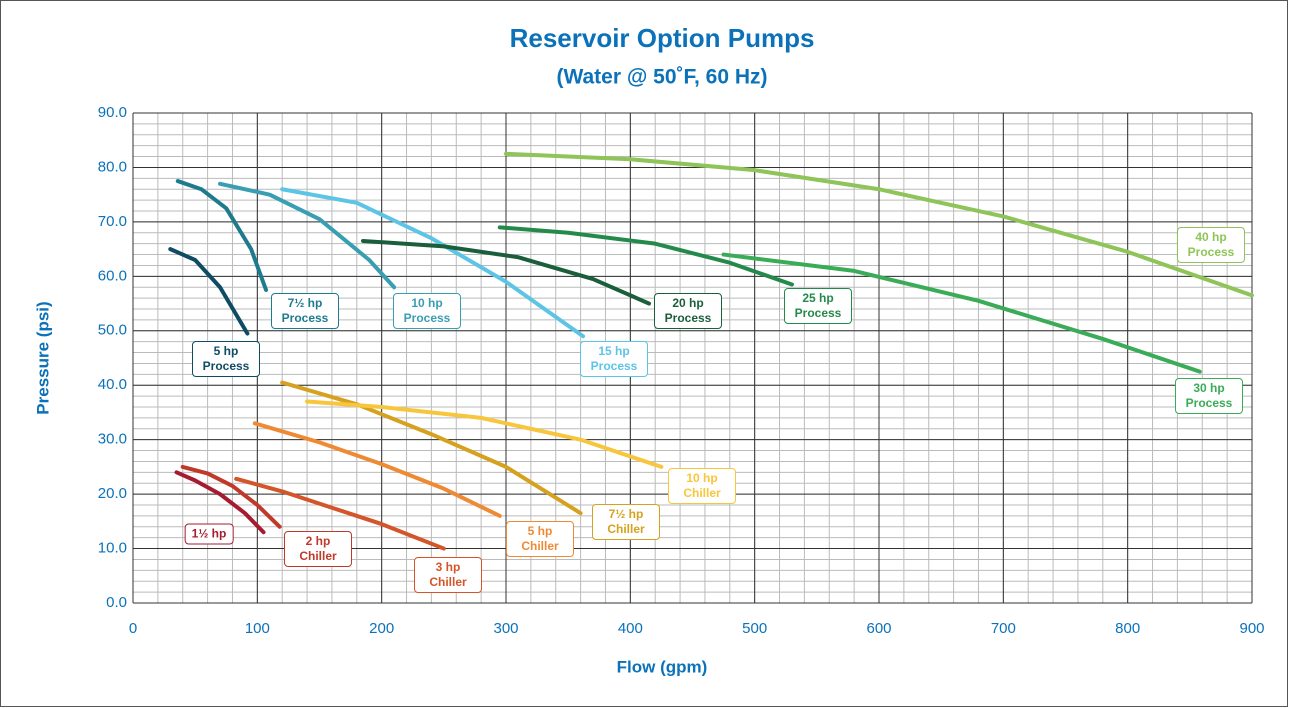  Describe the element at coordinates (381, 628) in the screenshot. I see `x-tick-label: 200` at that location.